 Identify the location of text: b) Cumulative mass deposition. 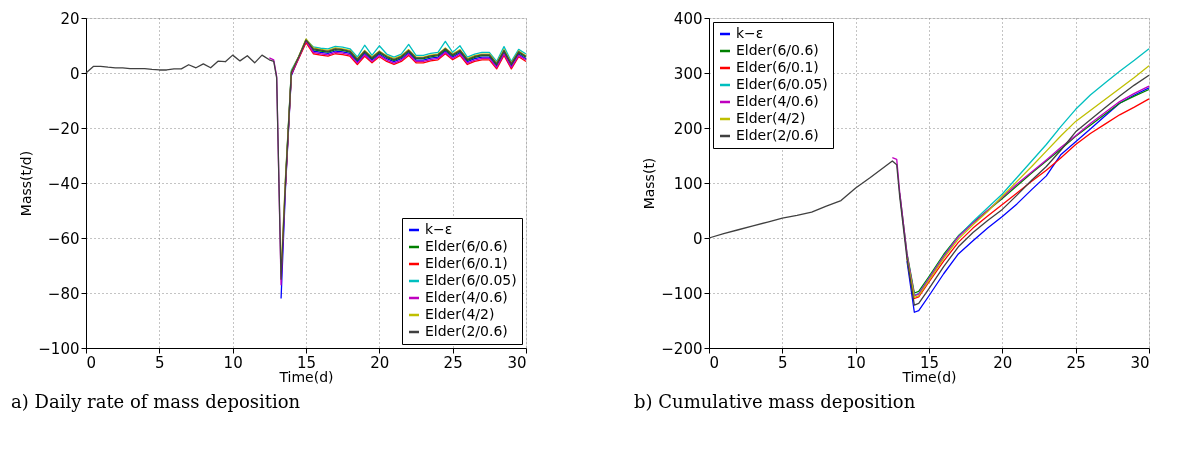
(775, 401).